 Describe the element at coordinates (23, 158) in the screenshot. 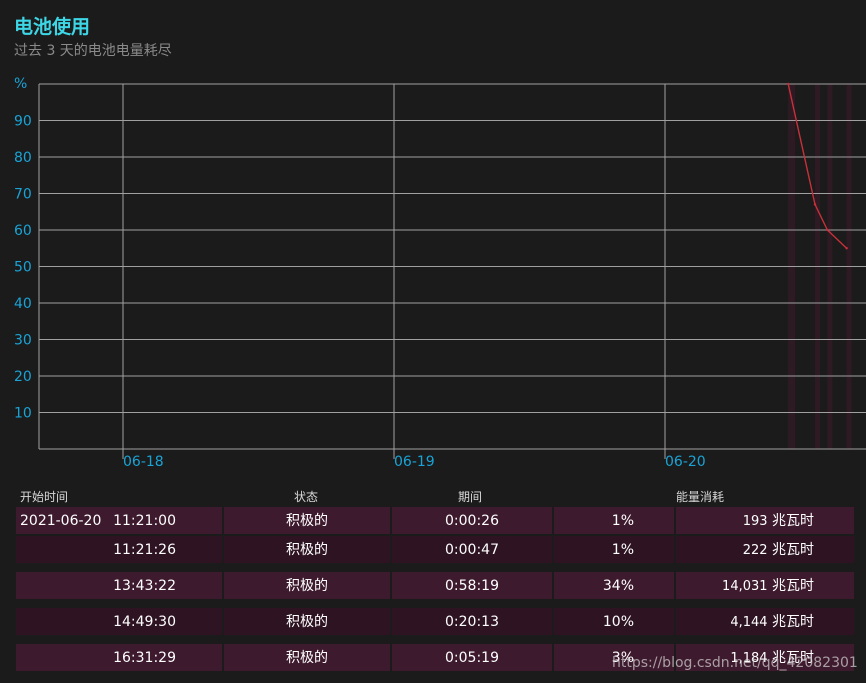

I see `y-tick-label: 80` at that location.